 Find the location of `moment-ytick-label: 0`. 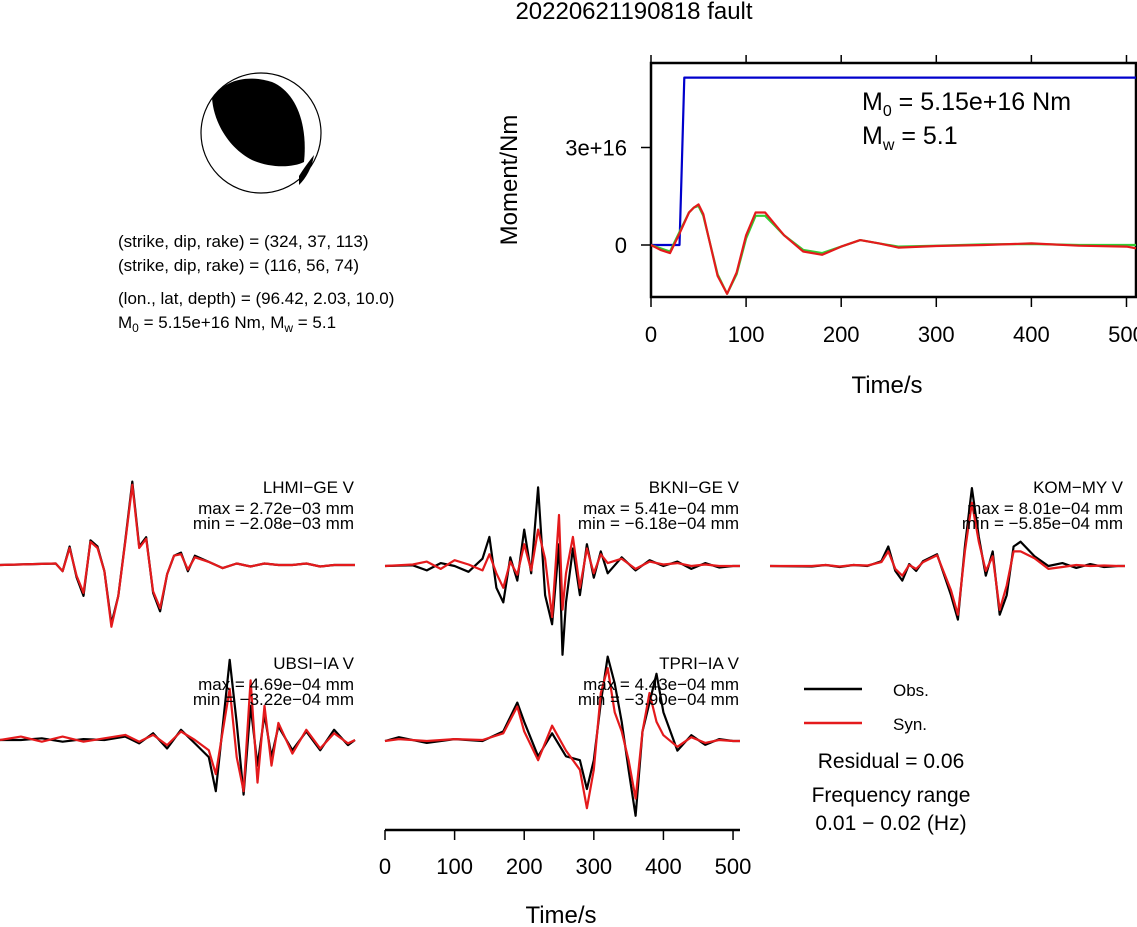

moment-ytick-label: 0 is located at coordinates (621, 245).